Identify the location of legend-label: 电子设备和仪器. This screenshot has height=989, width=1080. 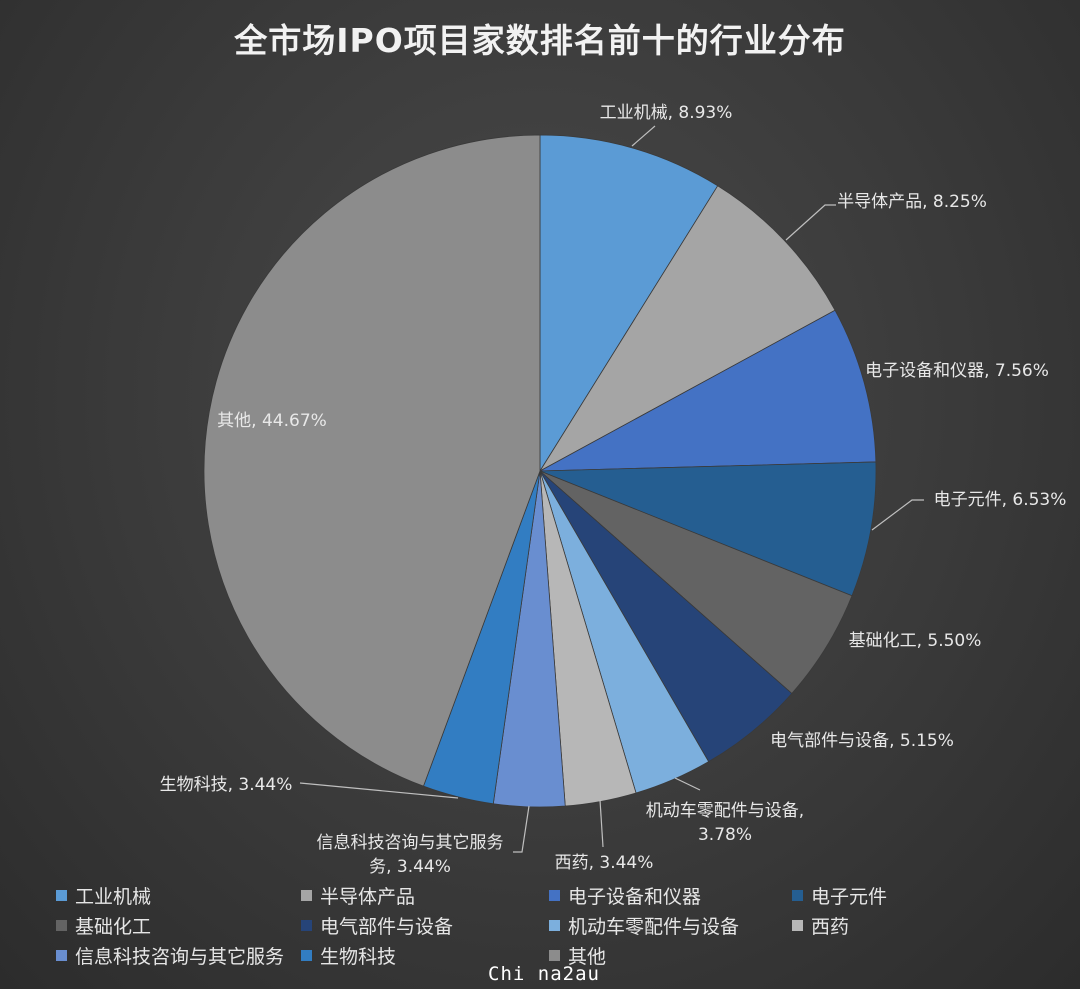
(635, 896).